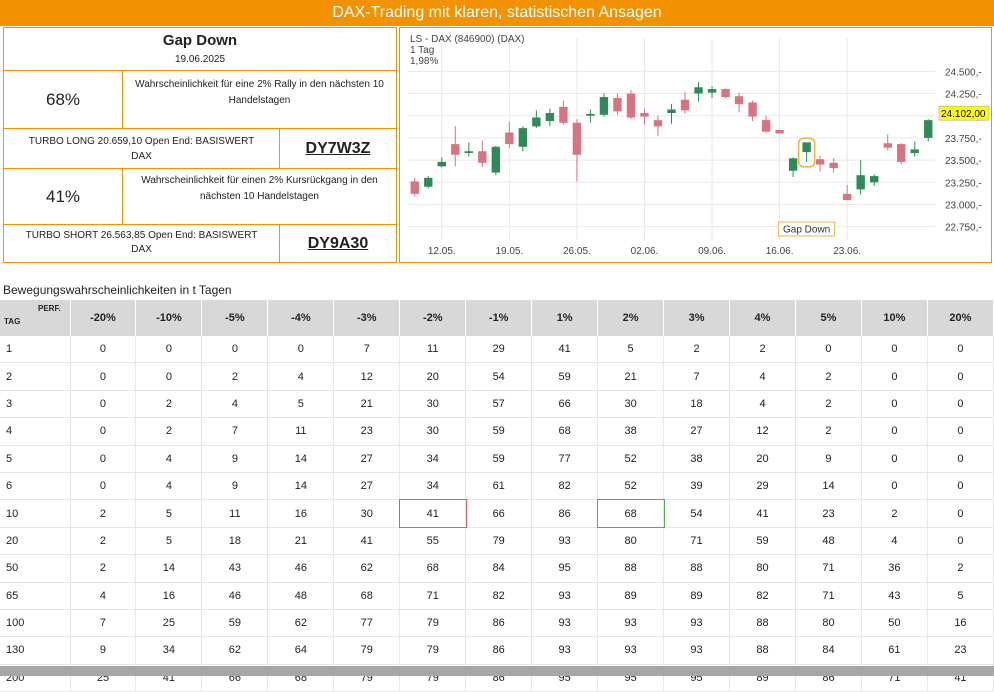 Image resolution: width=994 pixels, height=692 pixels. I want to click on table-cell: 52, so click(631, 459).